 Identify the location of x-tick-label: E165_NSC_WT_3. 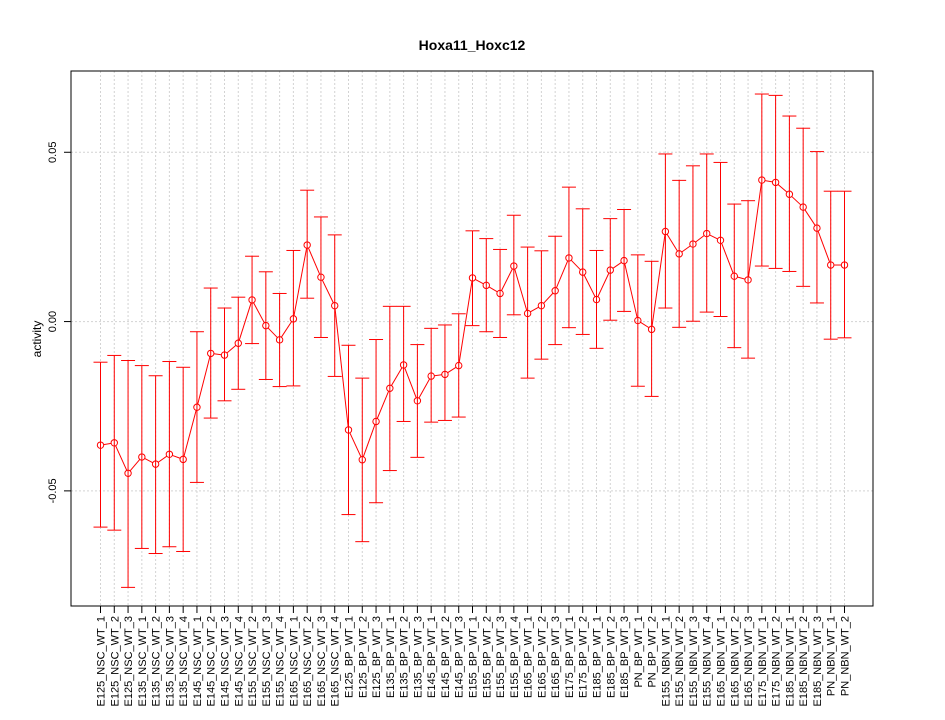
(322, 661).